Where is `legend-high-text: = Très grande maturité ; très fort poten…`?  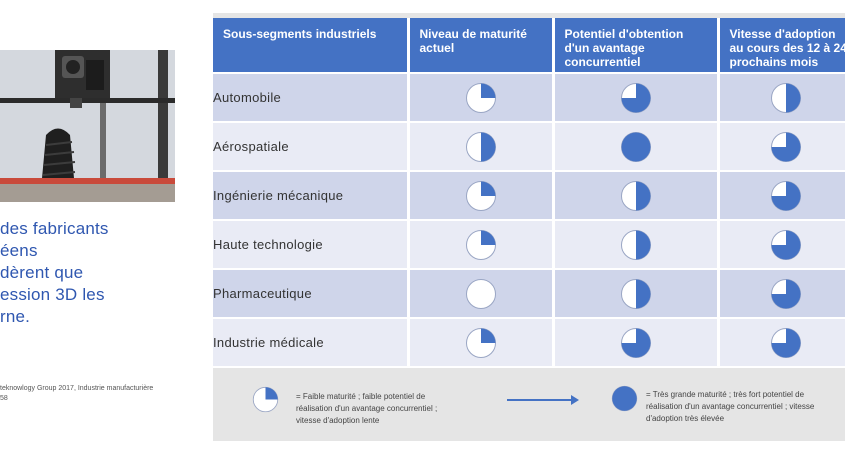 legend-high-text: = Très grande maturité ; très fort poten… is located at coordinates (730, 407).